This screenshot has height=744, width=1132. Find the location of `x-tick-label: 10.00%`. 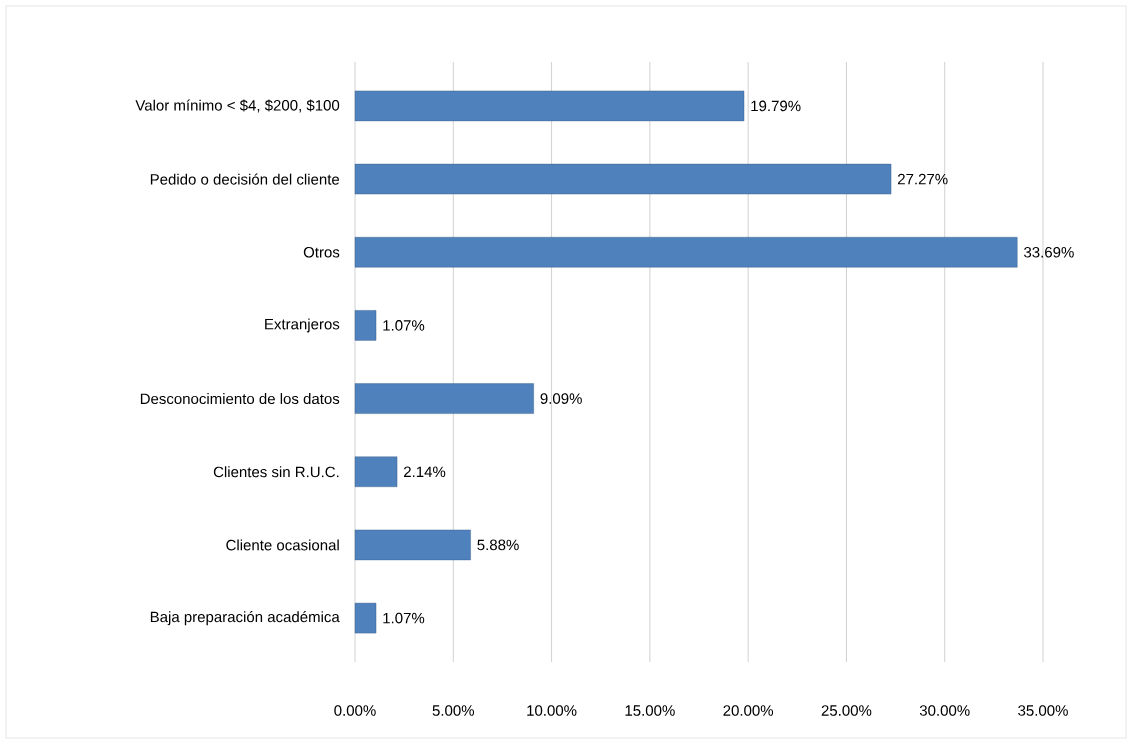

x-tick-label: 10.00% is located at coordinates (552, 710).